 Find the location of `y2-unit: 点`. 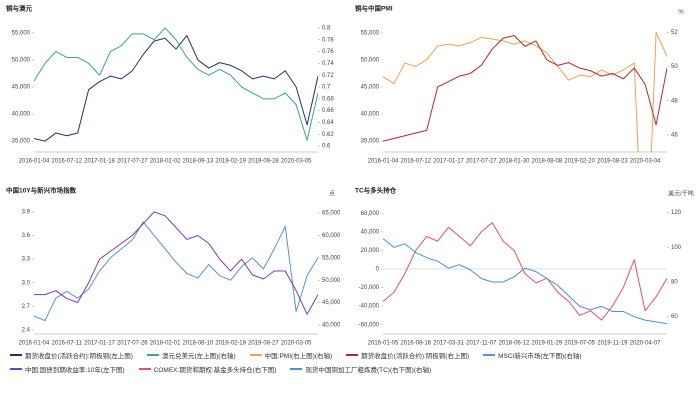

y2-unit: 点 is located at coordinates (332, 194).